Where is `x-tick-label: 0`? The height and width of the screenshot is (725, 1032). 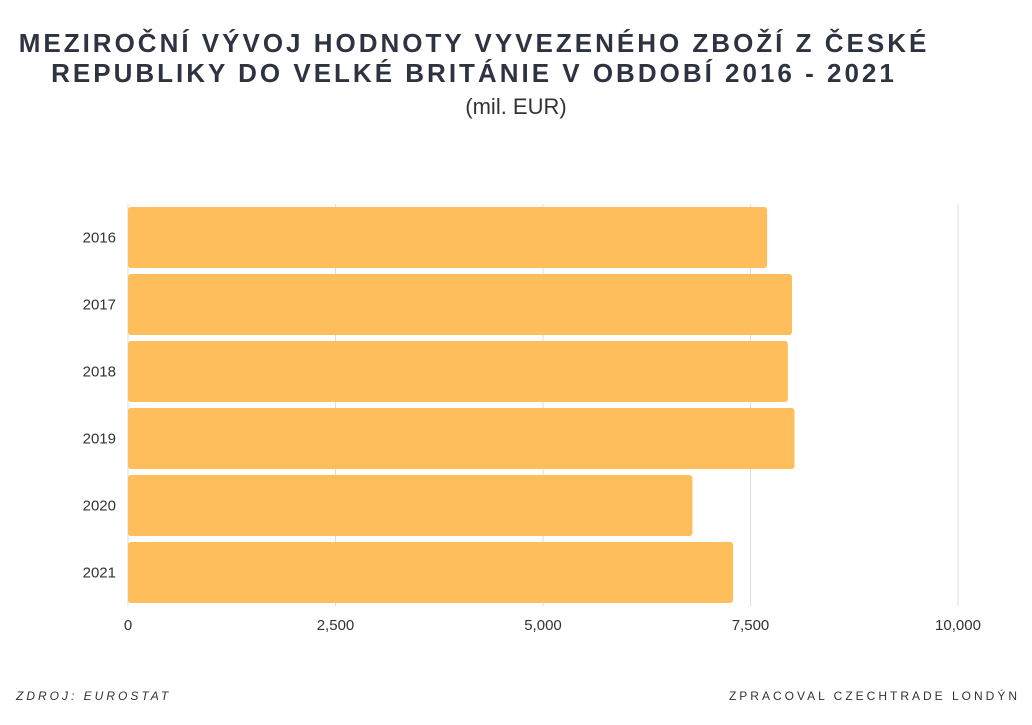 x-tick-label: 0 is located at coordinates (128, 625).